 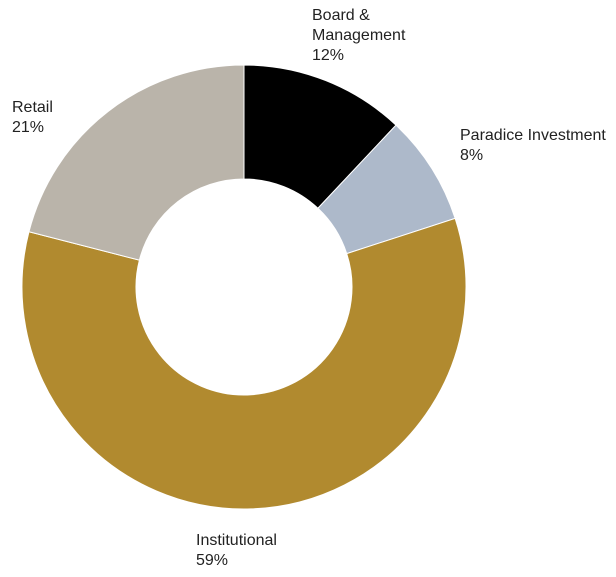 I want to click on slice-percent: 8%, so click(x=471, y=155).